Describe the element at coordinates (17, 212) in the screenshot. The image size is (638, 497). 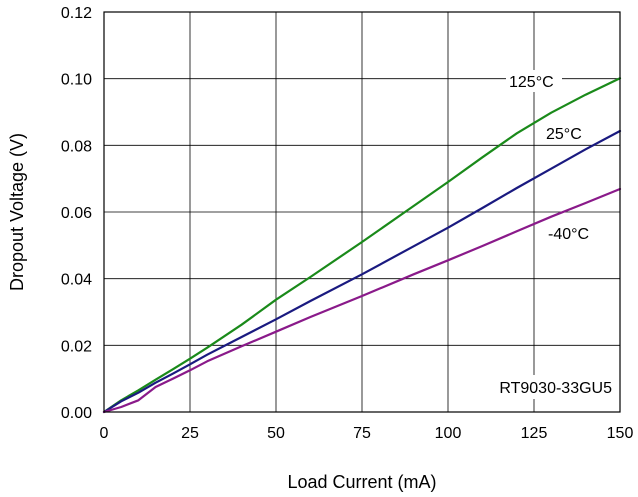
I see `y-axis-label: Dropout Voltage (V)` at that location.